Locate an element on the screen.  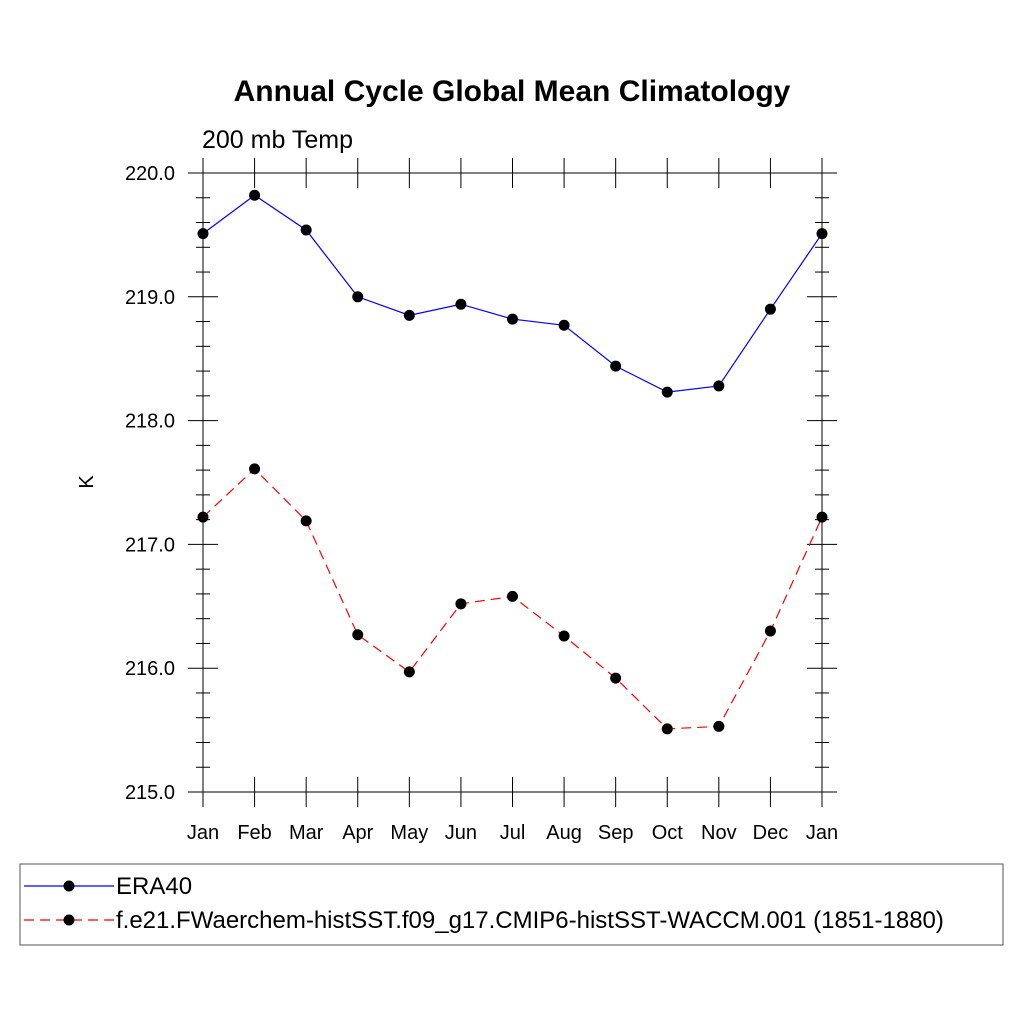
legend-label-0: ERA40 is located at coordinates (154, 886).